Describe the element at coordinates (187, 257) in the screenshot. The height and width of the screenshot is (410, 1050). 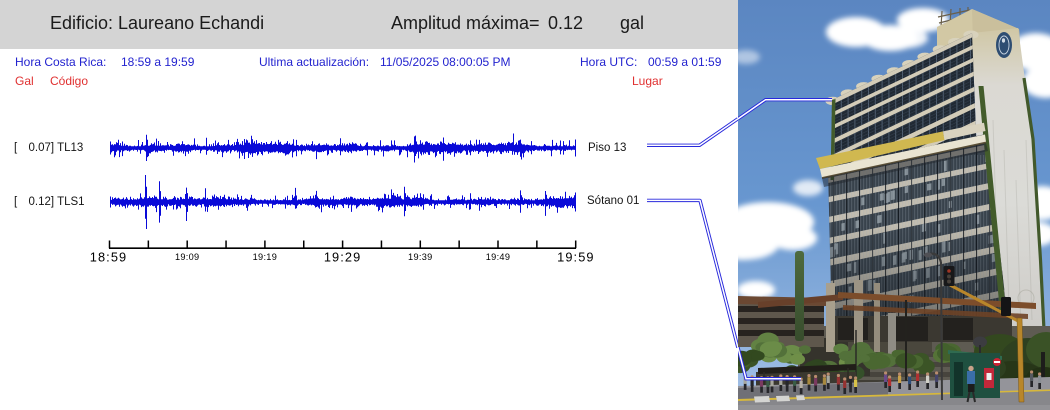
I see `svg-text: 19:09` at that location.